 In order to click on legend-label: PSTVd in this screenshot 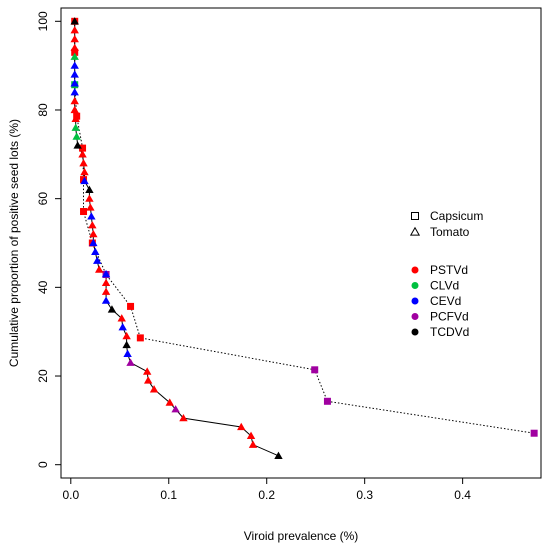, I will do `click(449, 270)`.